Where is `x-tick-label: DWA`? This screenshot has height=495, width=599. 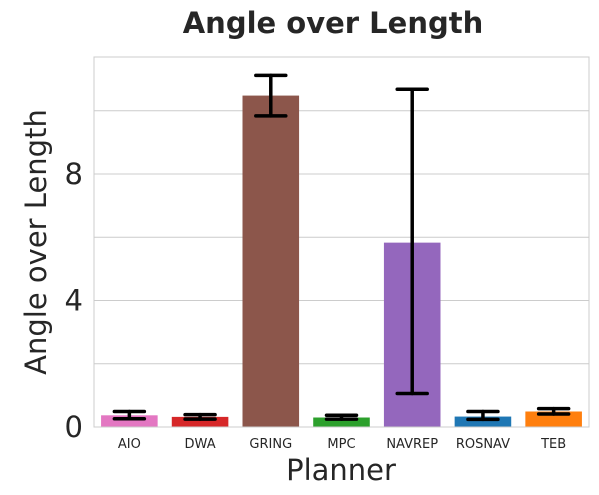
x-tick-label: DWA is located at coordinates (200, 444).